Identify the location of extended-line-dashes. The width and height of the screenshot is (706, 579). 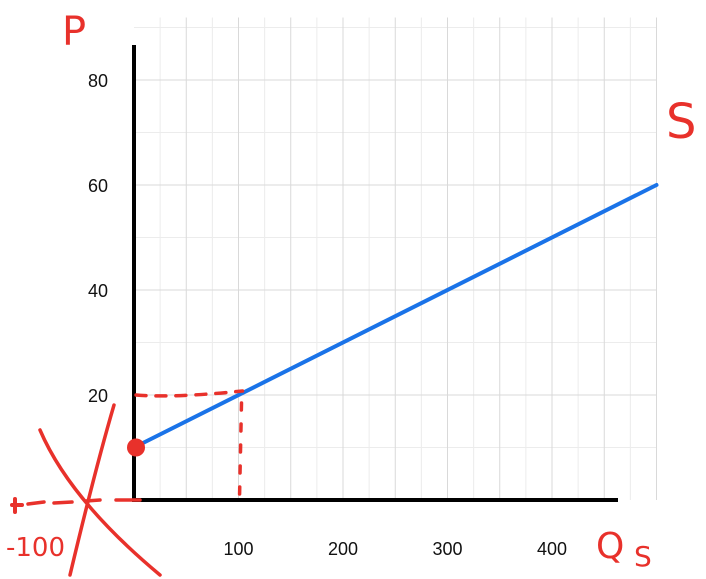
(97, 501).